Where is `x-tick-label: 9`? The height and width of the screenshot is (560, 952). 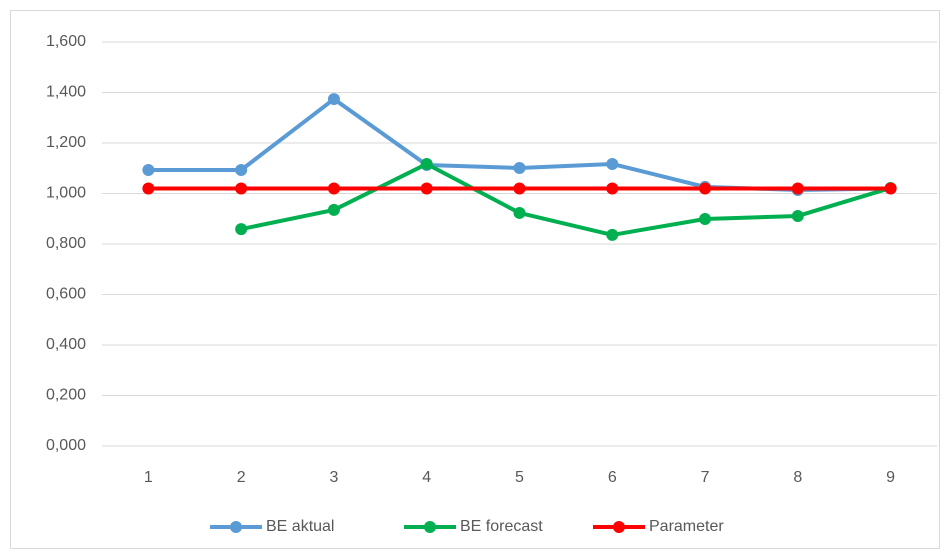 x-tick-label: 9 is located at coordinates (890, 477).